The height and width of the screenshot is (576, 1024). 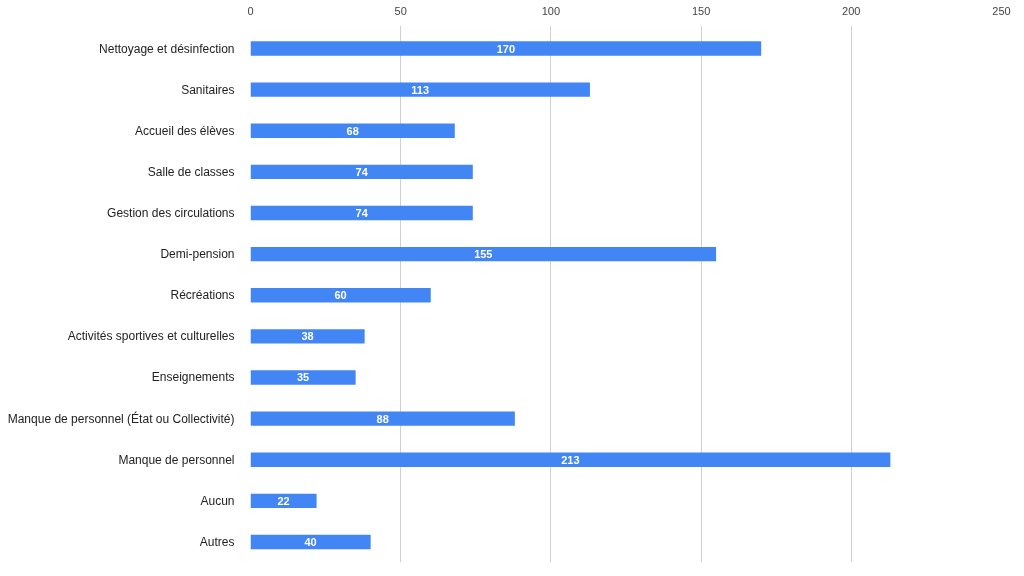 I want to click on data-label: 213, so click(x=570, y=459).